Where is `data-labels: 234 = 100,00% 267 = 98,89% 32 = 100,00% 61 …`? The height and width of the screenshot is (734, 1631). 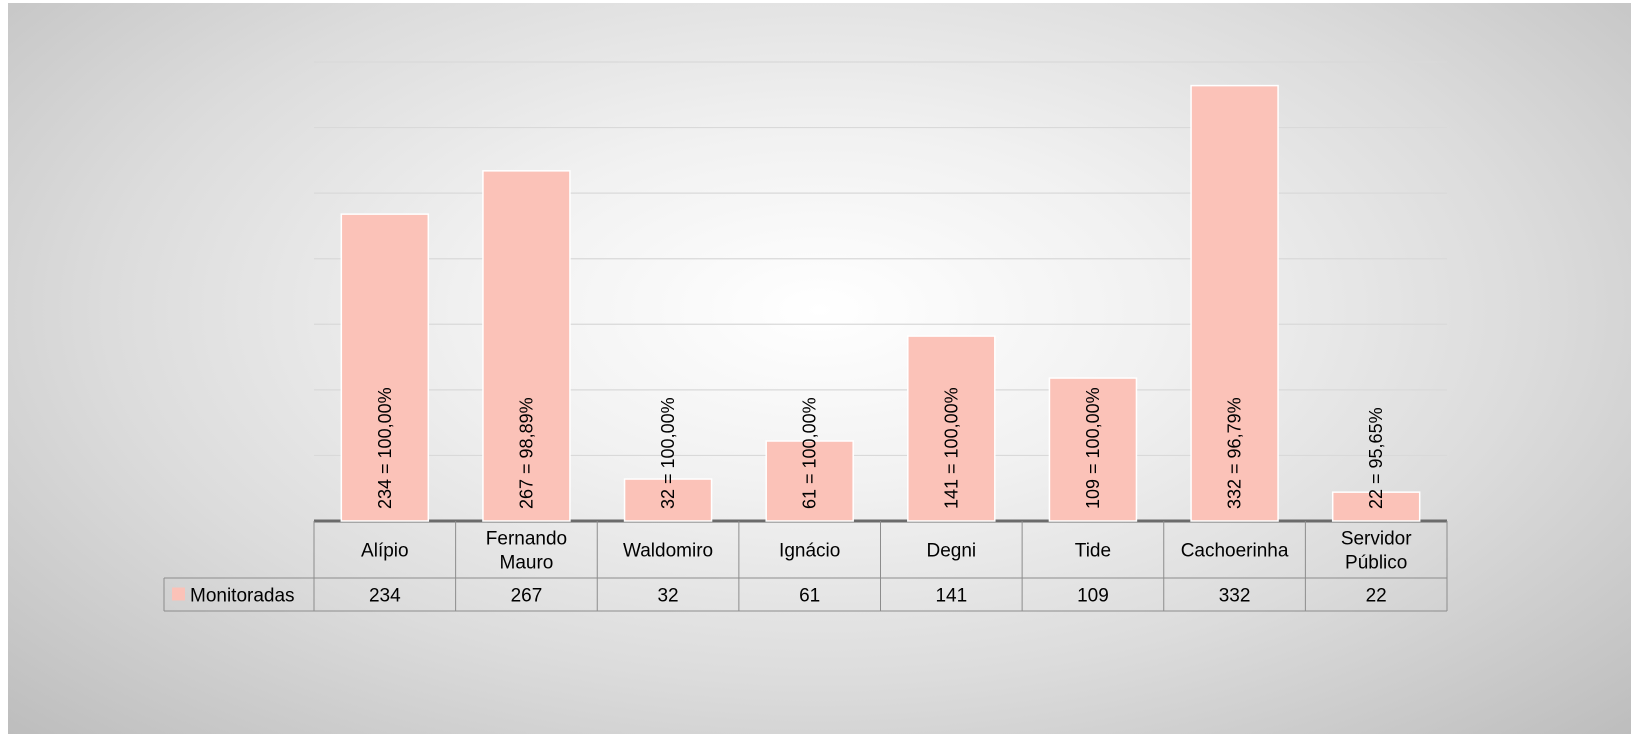
data-labels: 234 = 100,00% 267 = 98,89% 32 = 100,00% 61 … is located at coordinates (880, 448).